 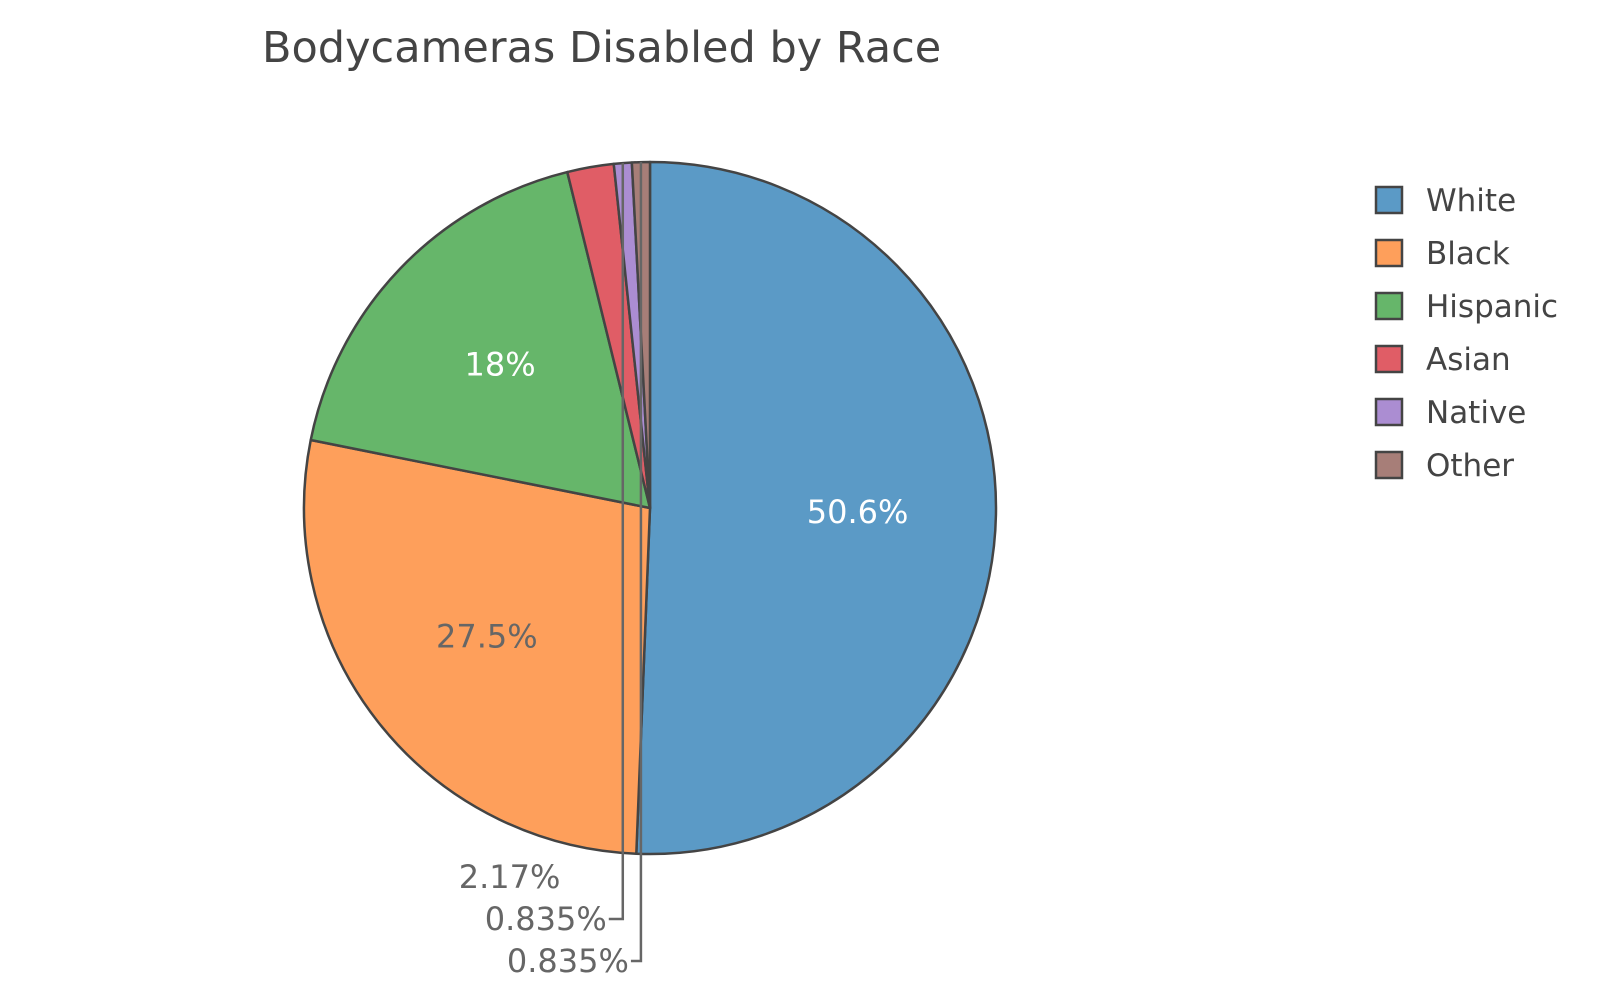 What do you see at coordinates (1470, 466) in the screenshot?
I see `legend-label-other: Other` at bounding box center [1470, 466].